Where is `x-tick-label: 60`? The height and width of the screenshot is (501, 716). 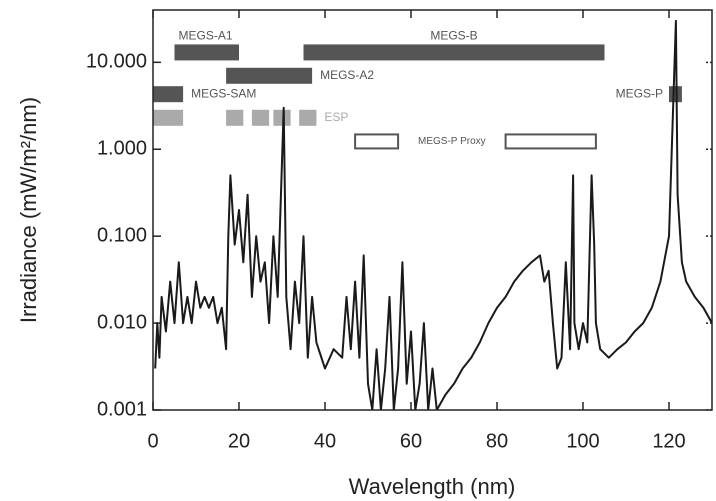 x-tick-label: 60 is located at coordinates (411, 441).